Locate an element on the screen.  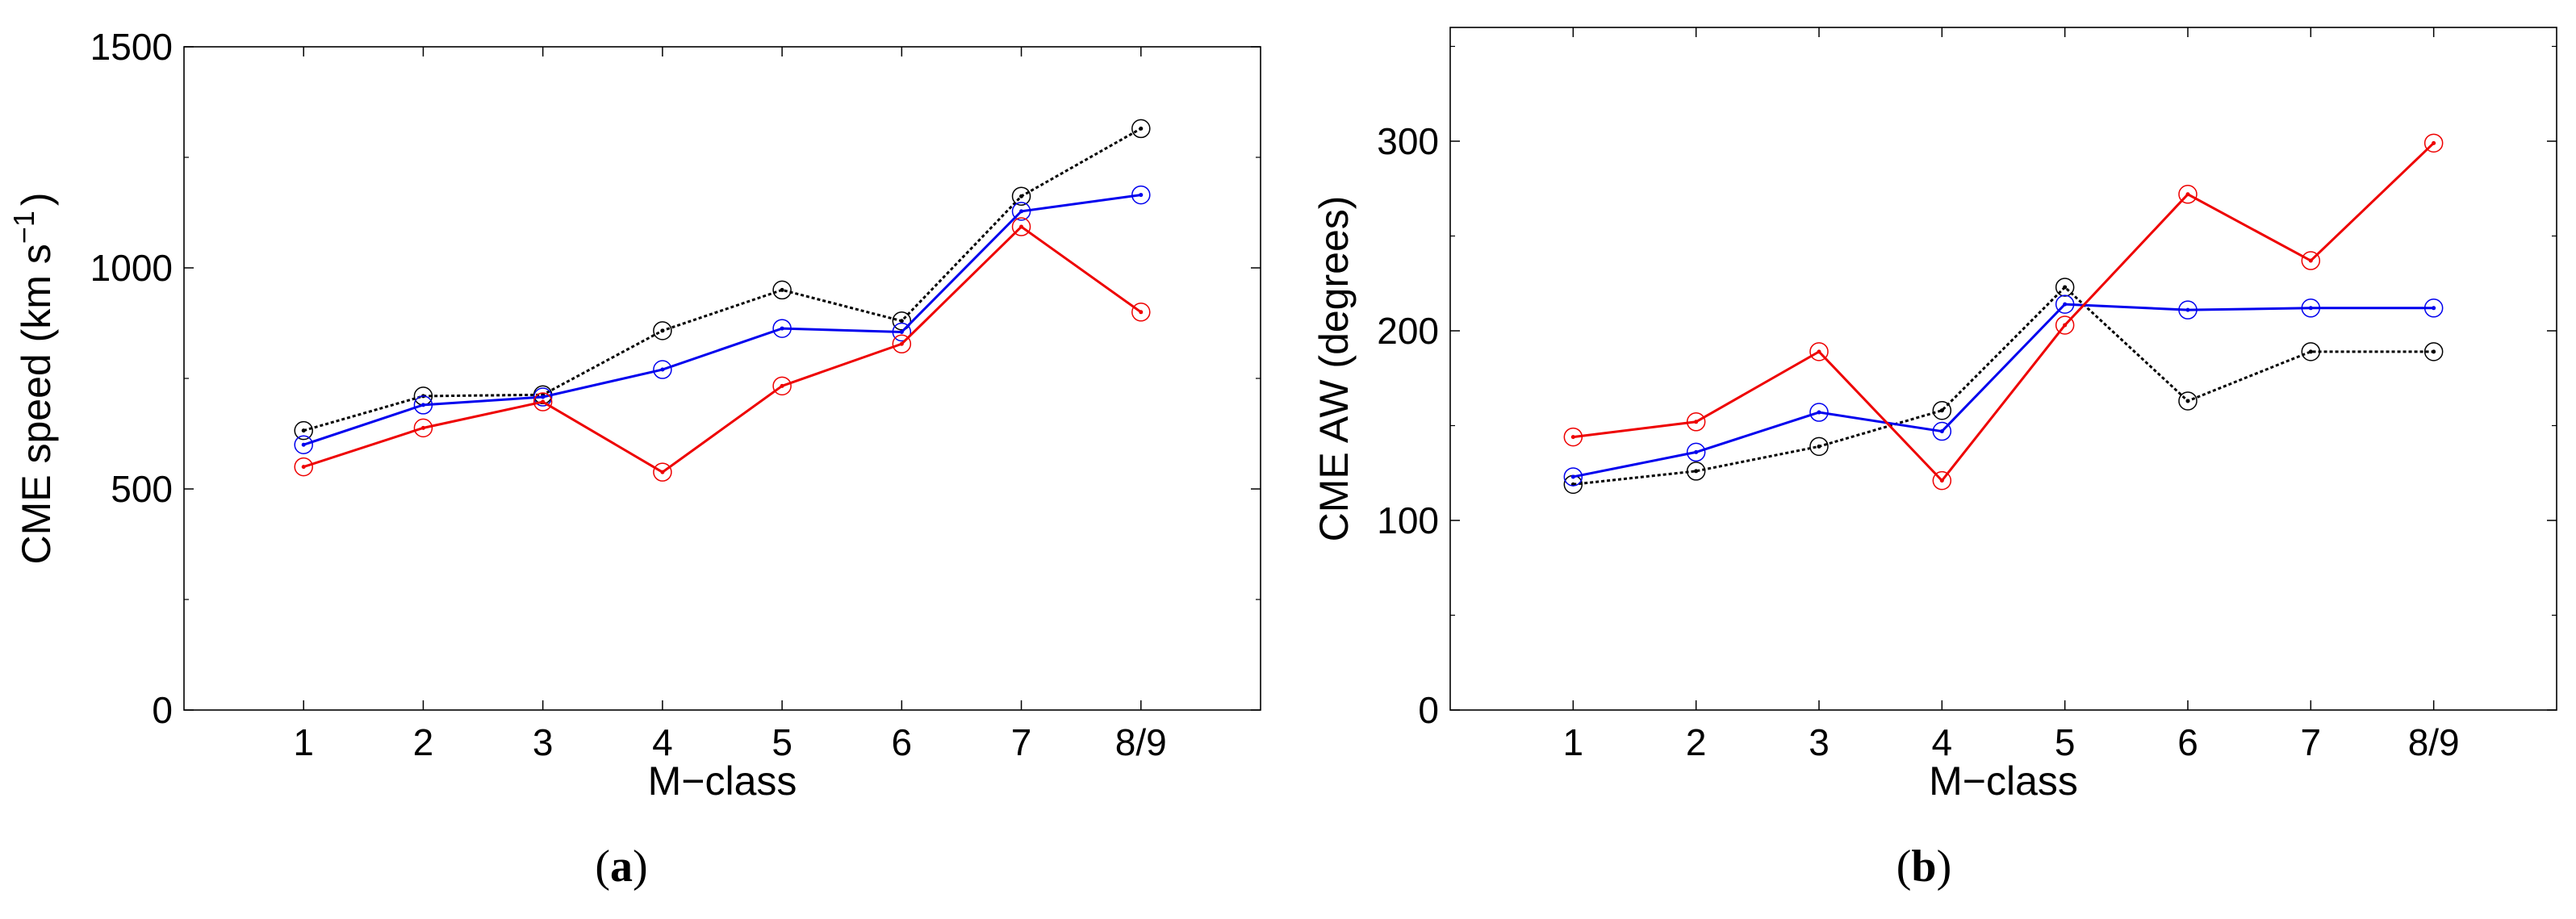
y-tick-label: 1000 is located at coordinates (131, 268).